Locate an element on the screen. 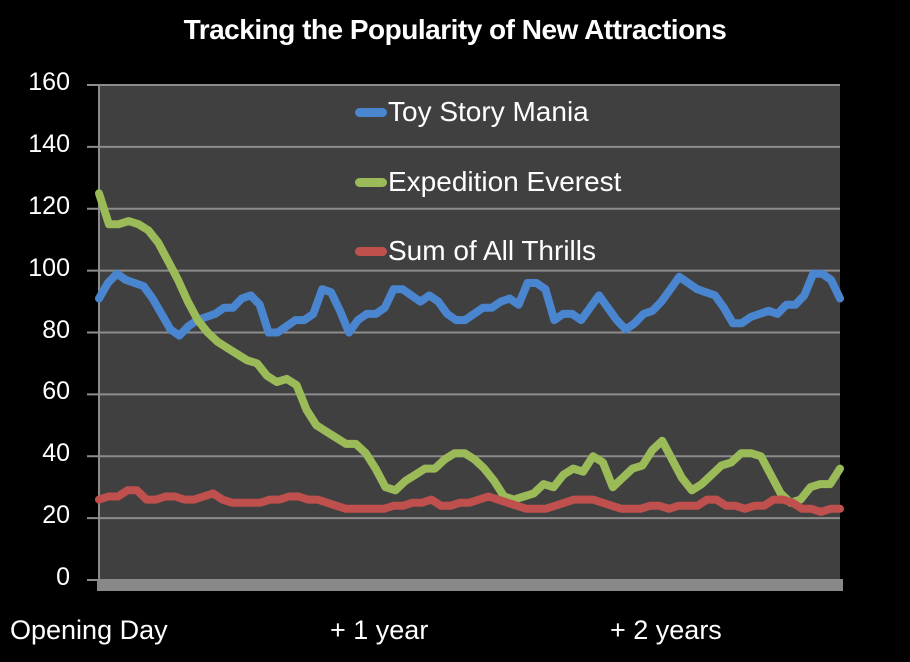 The image size is (910, 662). legend-item-sum-of-all-thrills: Sum of All Thrills is located at coordinates (475, 251).